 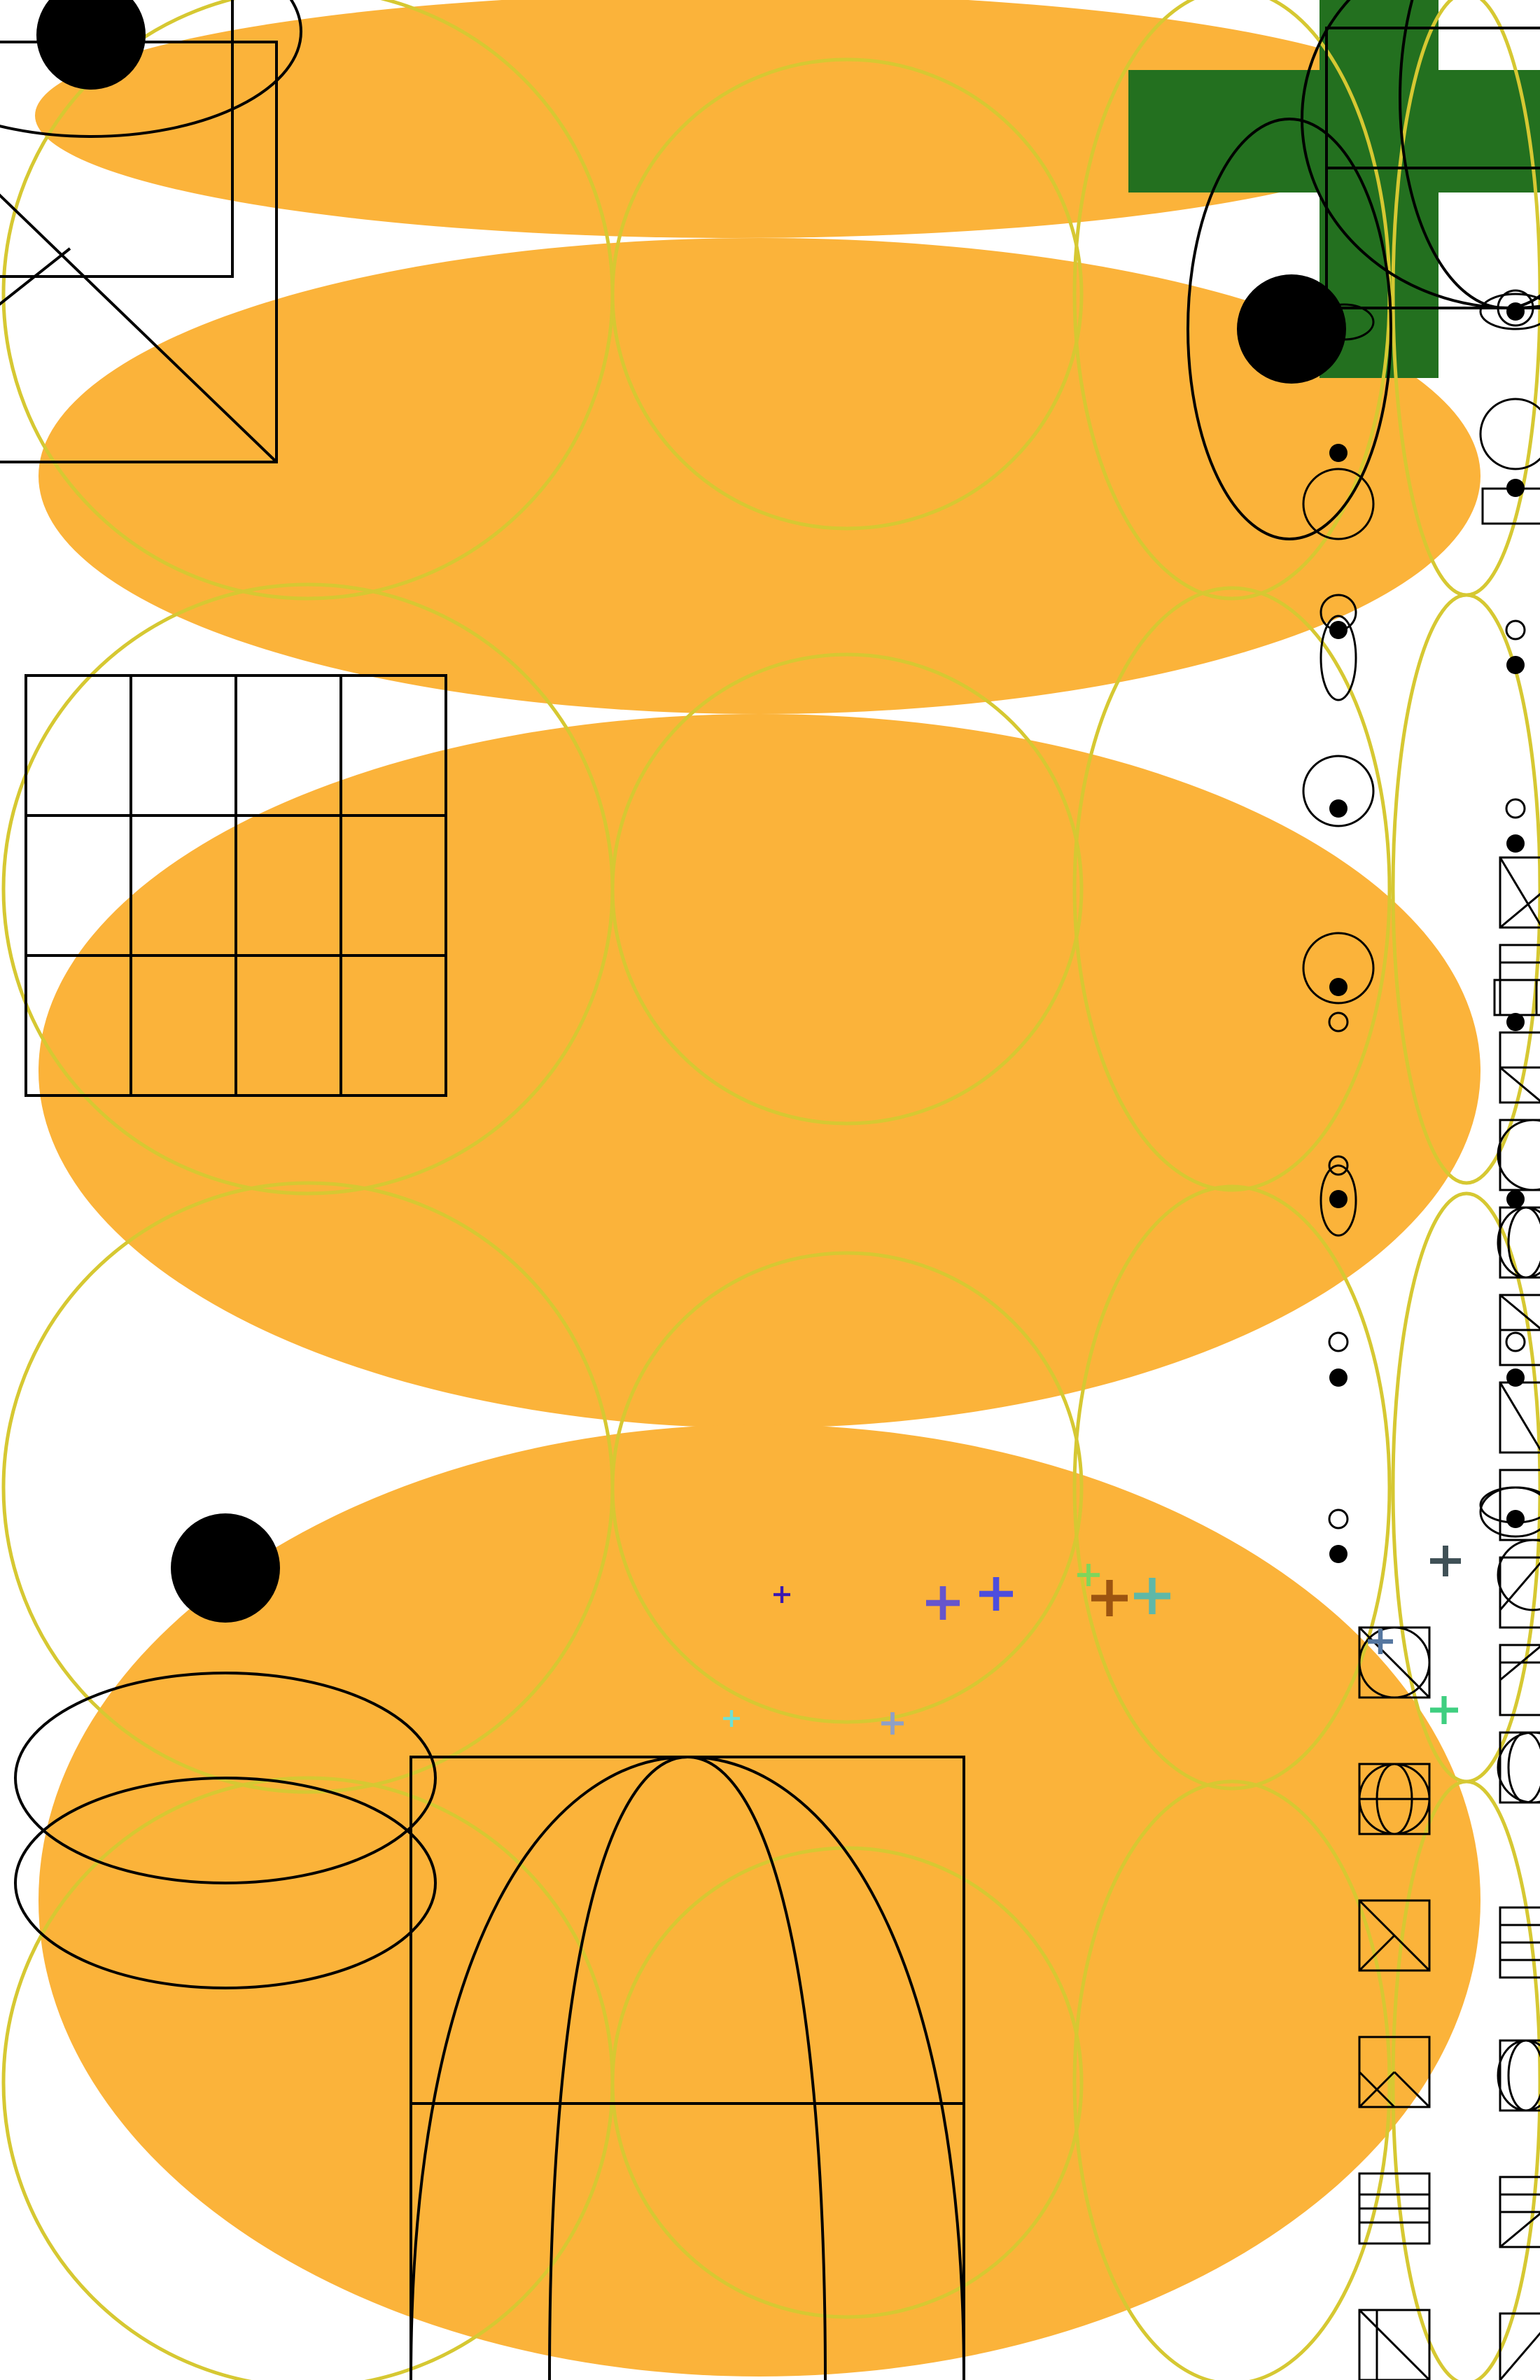 What do you see at coordinates (1380, 1641) in the screenshot?
I see `cross-steel-mark` at bounding box center [1380, 1641].